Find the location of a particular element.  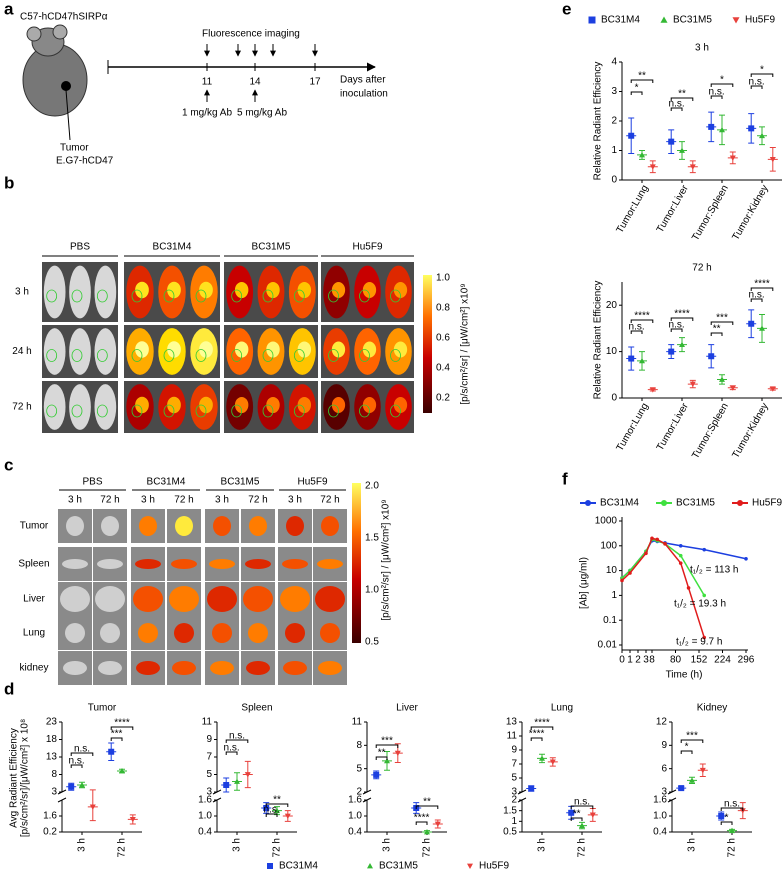

sig-label: *** is located at coordinates (722, 318).